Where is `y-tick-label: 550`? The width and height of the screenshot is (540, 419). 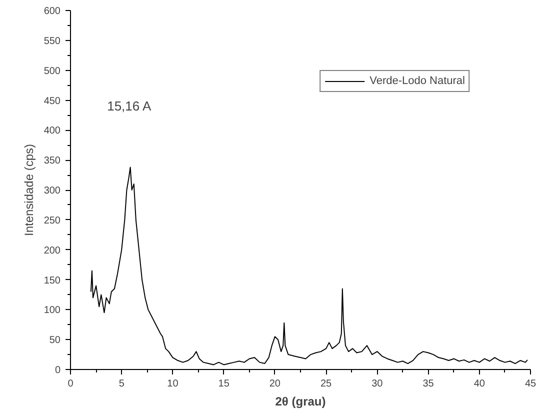
y-tick-label: 550 is located at coordinates (52, 41).